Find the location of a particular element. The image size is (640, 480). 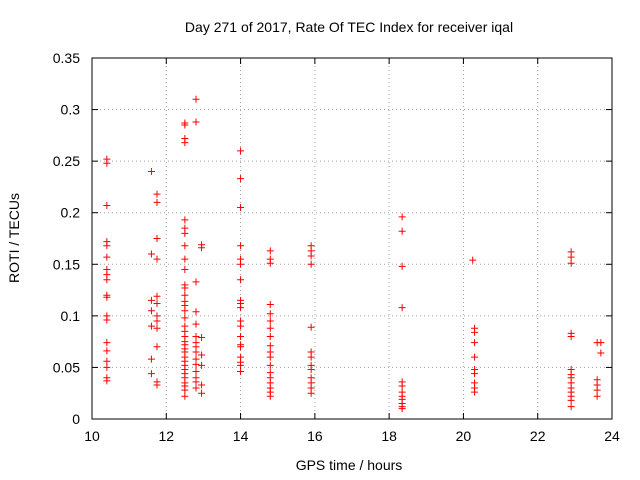

x-axis-label: GPS time / hours is located at coordinates (349, 465).